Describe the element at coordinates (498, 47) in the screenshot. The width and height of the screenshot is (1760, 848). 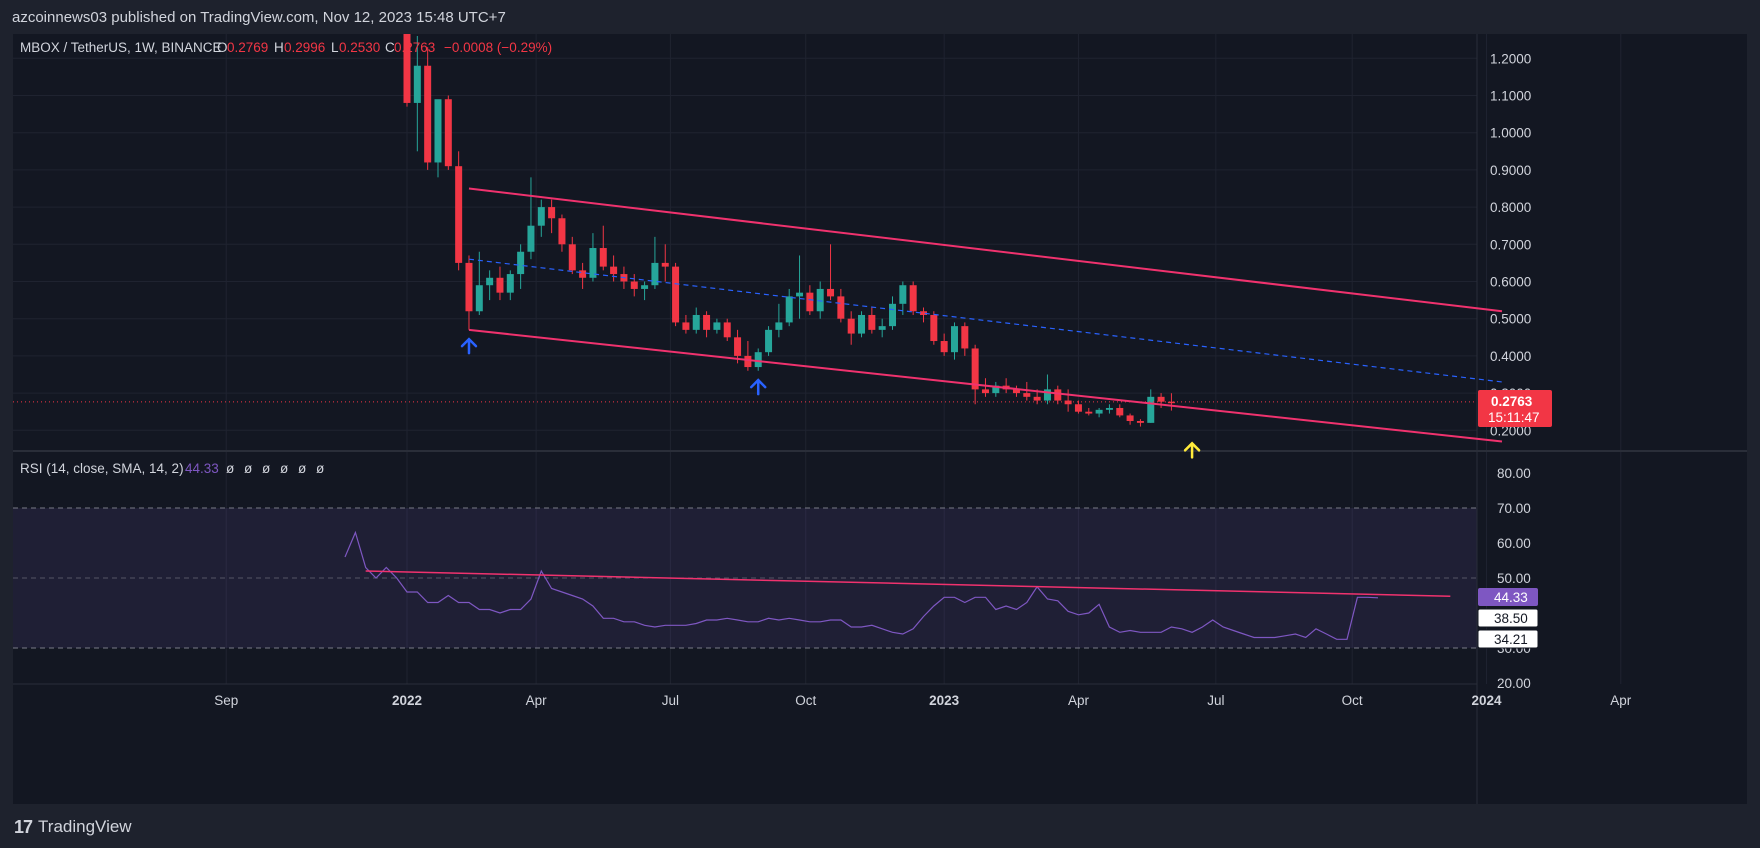
I see `legend-change: −0.0008 (−0.29%)` at that location.